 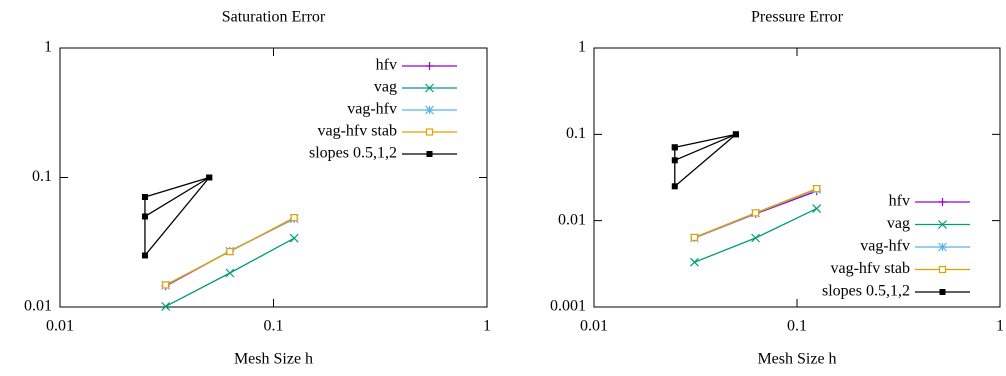 I want to click on y-tick-label: 0.001, so click(x=568, y=306).